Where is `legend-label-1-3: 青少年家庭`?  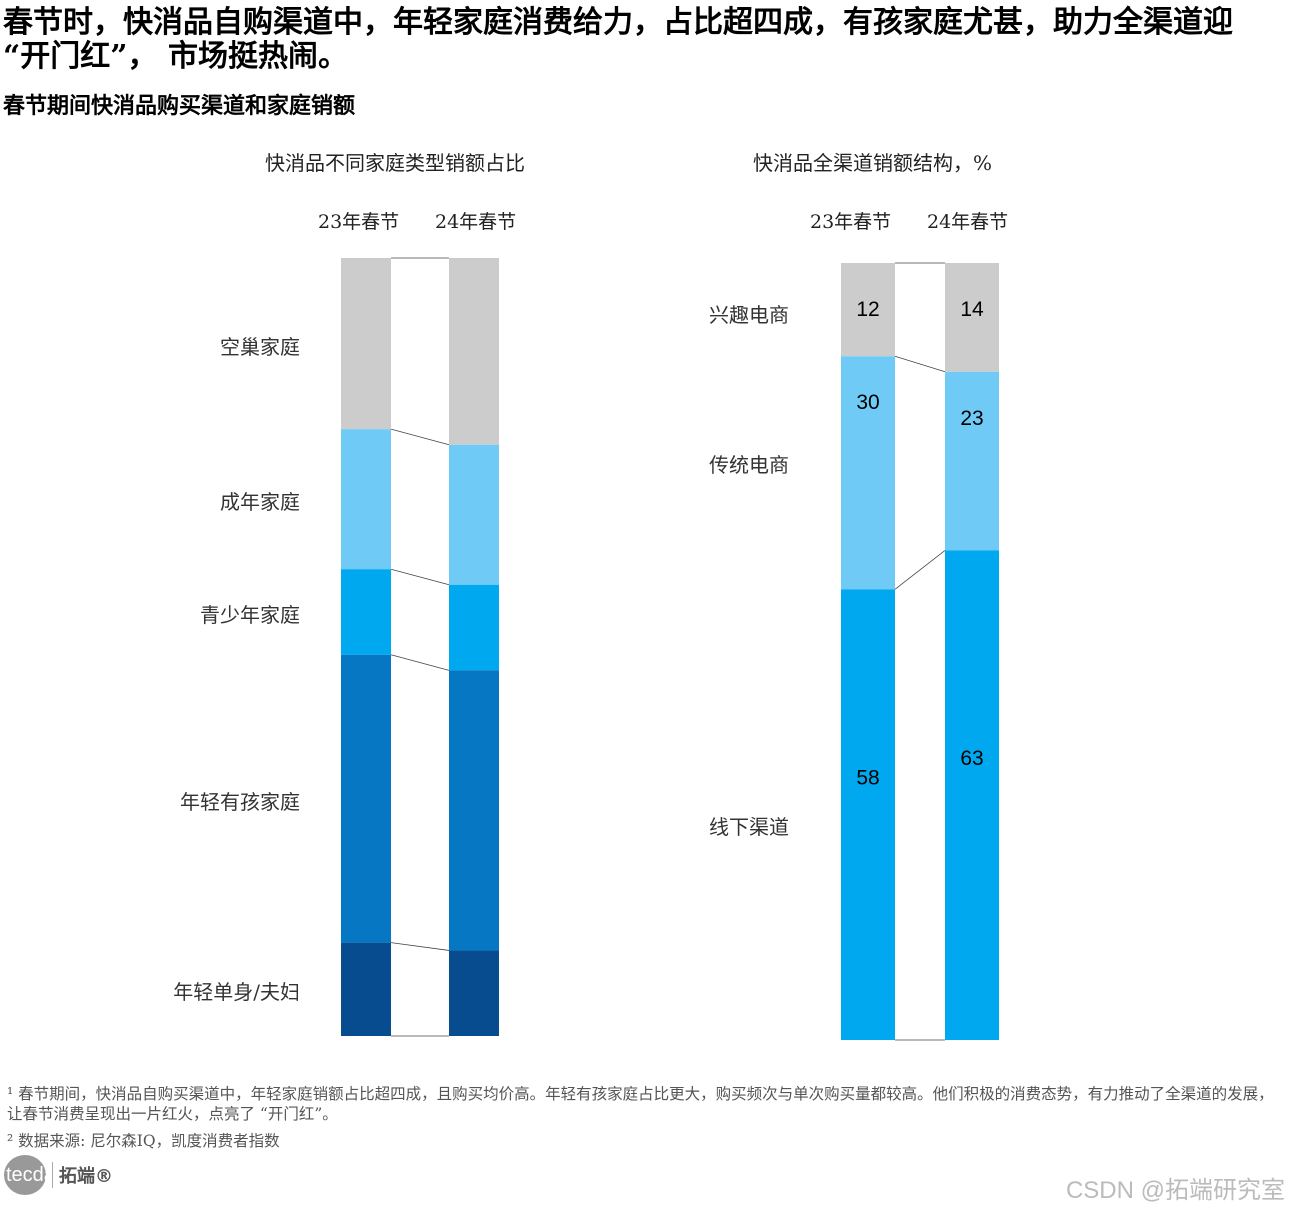
legend-label-1-3: 青少年家庭 is located at coordinates (250, 614).